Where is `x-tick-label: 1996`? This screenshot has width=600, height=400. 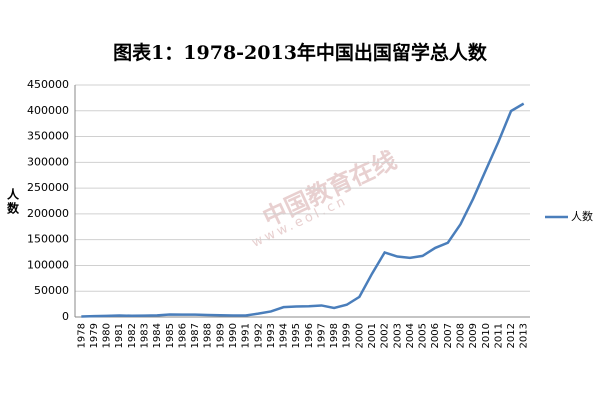 x-tick-label: 1996 is located at coordinates (309, 335).